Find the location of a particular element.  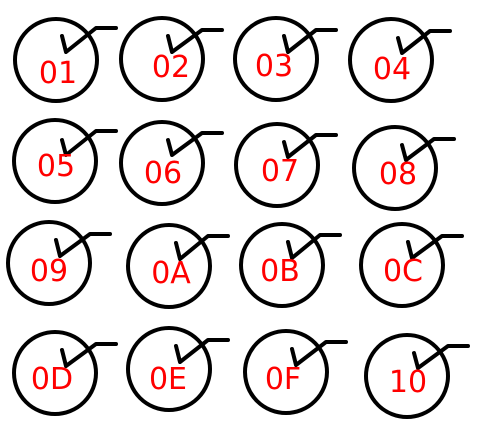

circle-item: 0B is located at coordinates (290, 265).